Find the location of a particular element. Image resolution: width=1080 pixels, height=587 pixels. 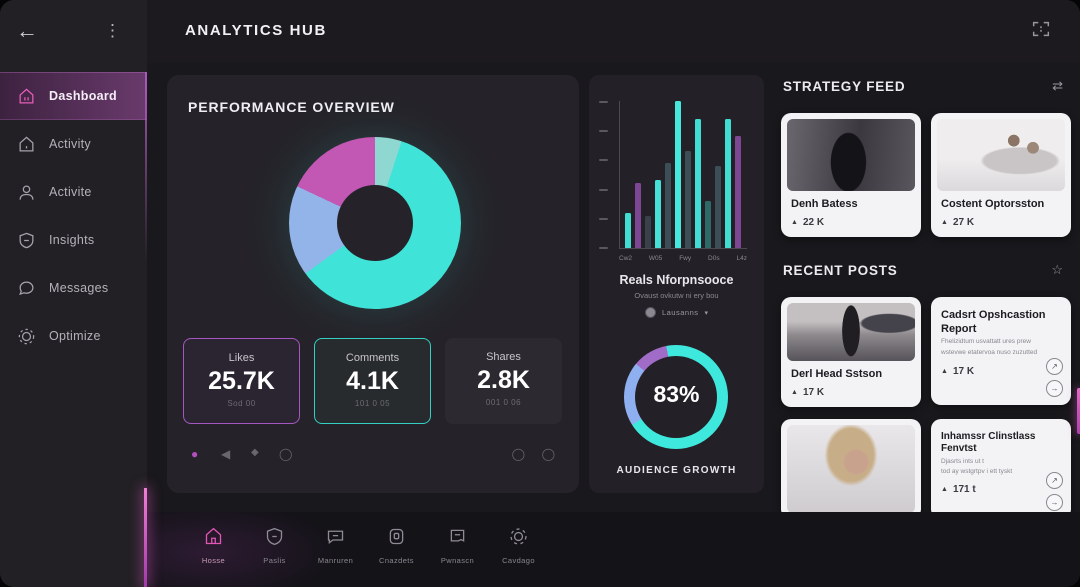

x-tick-label: W05 is located at coordinates (655, 258).